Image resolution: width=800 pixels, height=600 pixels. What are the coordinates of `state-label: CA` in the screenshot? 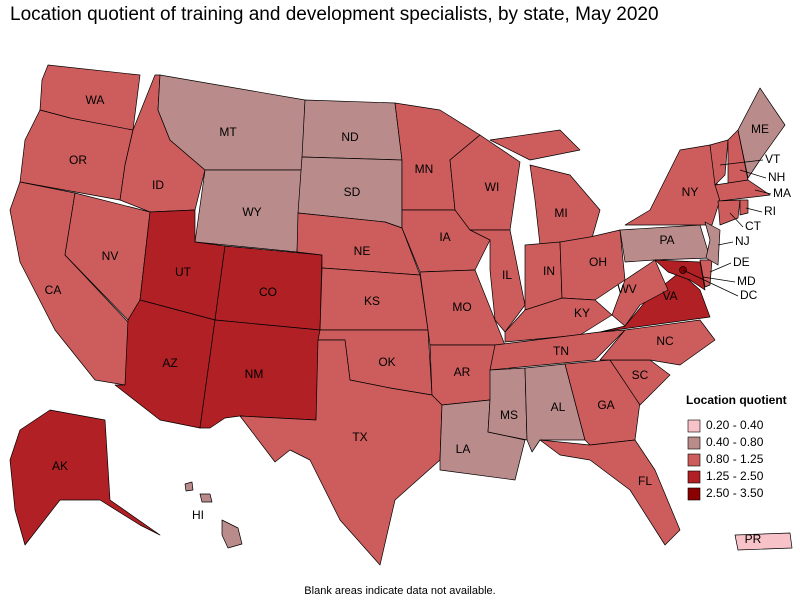 It's located at (53, 290).